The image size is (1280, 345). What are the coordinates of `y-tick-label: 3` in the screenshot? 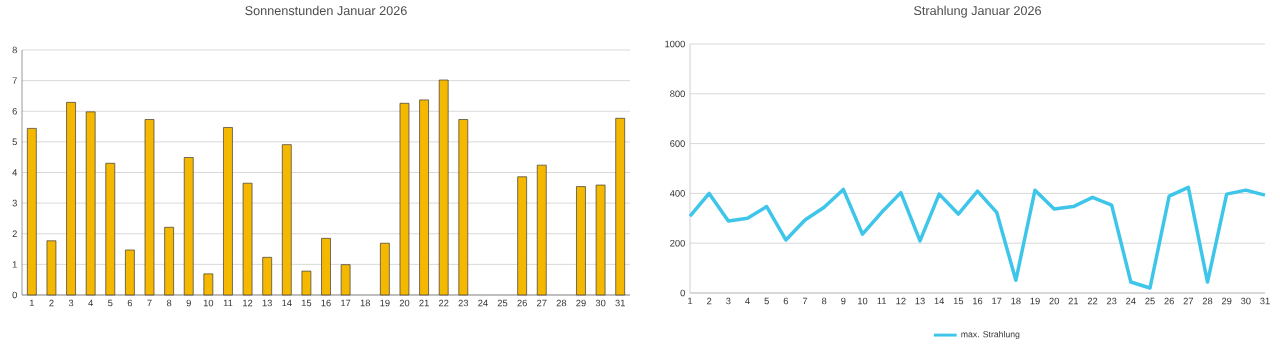 It's located at (14, 203).